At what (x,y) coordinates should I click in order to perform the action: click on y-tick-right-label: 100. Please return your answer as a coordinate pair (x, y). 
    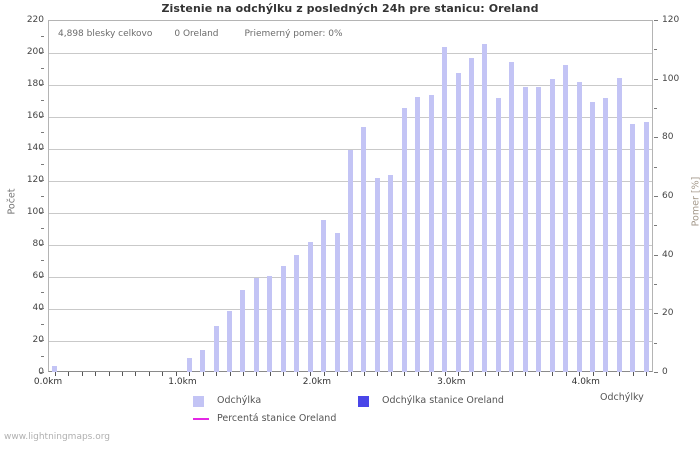
    Looking at the image, I should click on (671, 78).